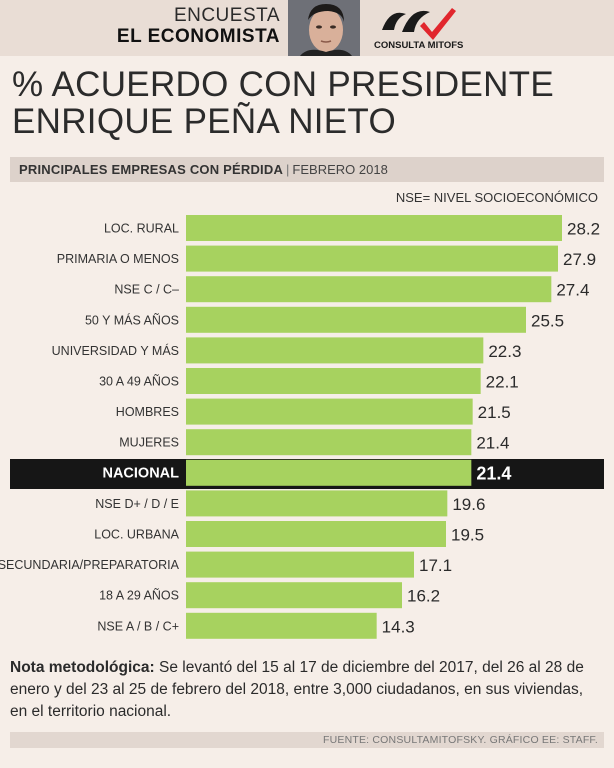  What do you see at coordinates (398, 626) in the screenshot?
I see `value-label-nse-a-b-c: 14.3` at bounding box center [398, 626].